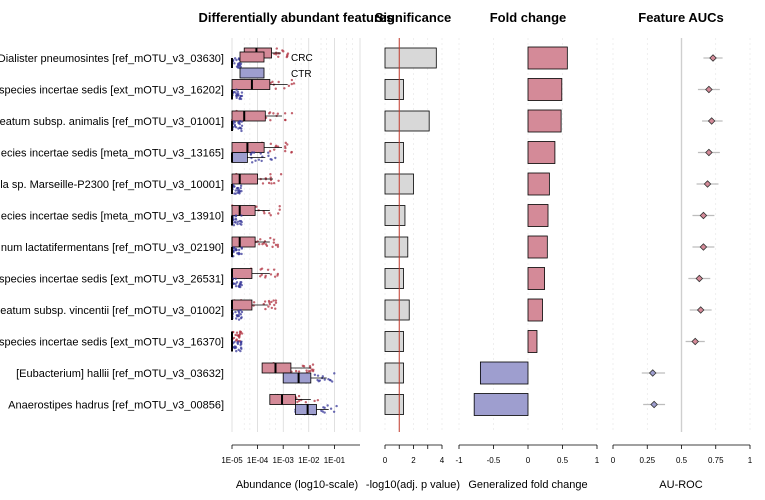 The width and height of the screenshot is (765, 500). Describe the element at coordinates (494, 460) in the screenshot. I see `x-tick-label: -0.5` at that location.